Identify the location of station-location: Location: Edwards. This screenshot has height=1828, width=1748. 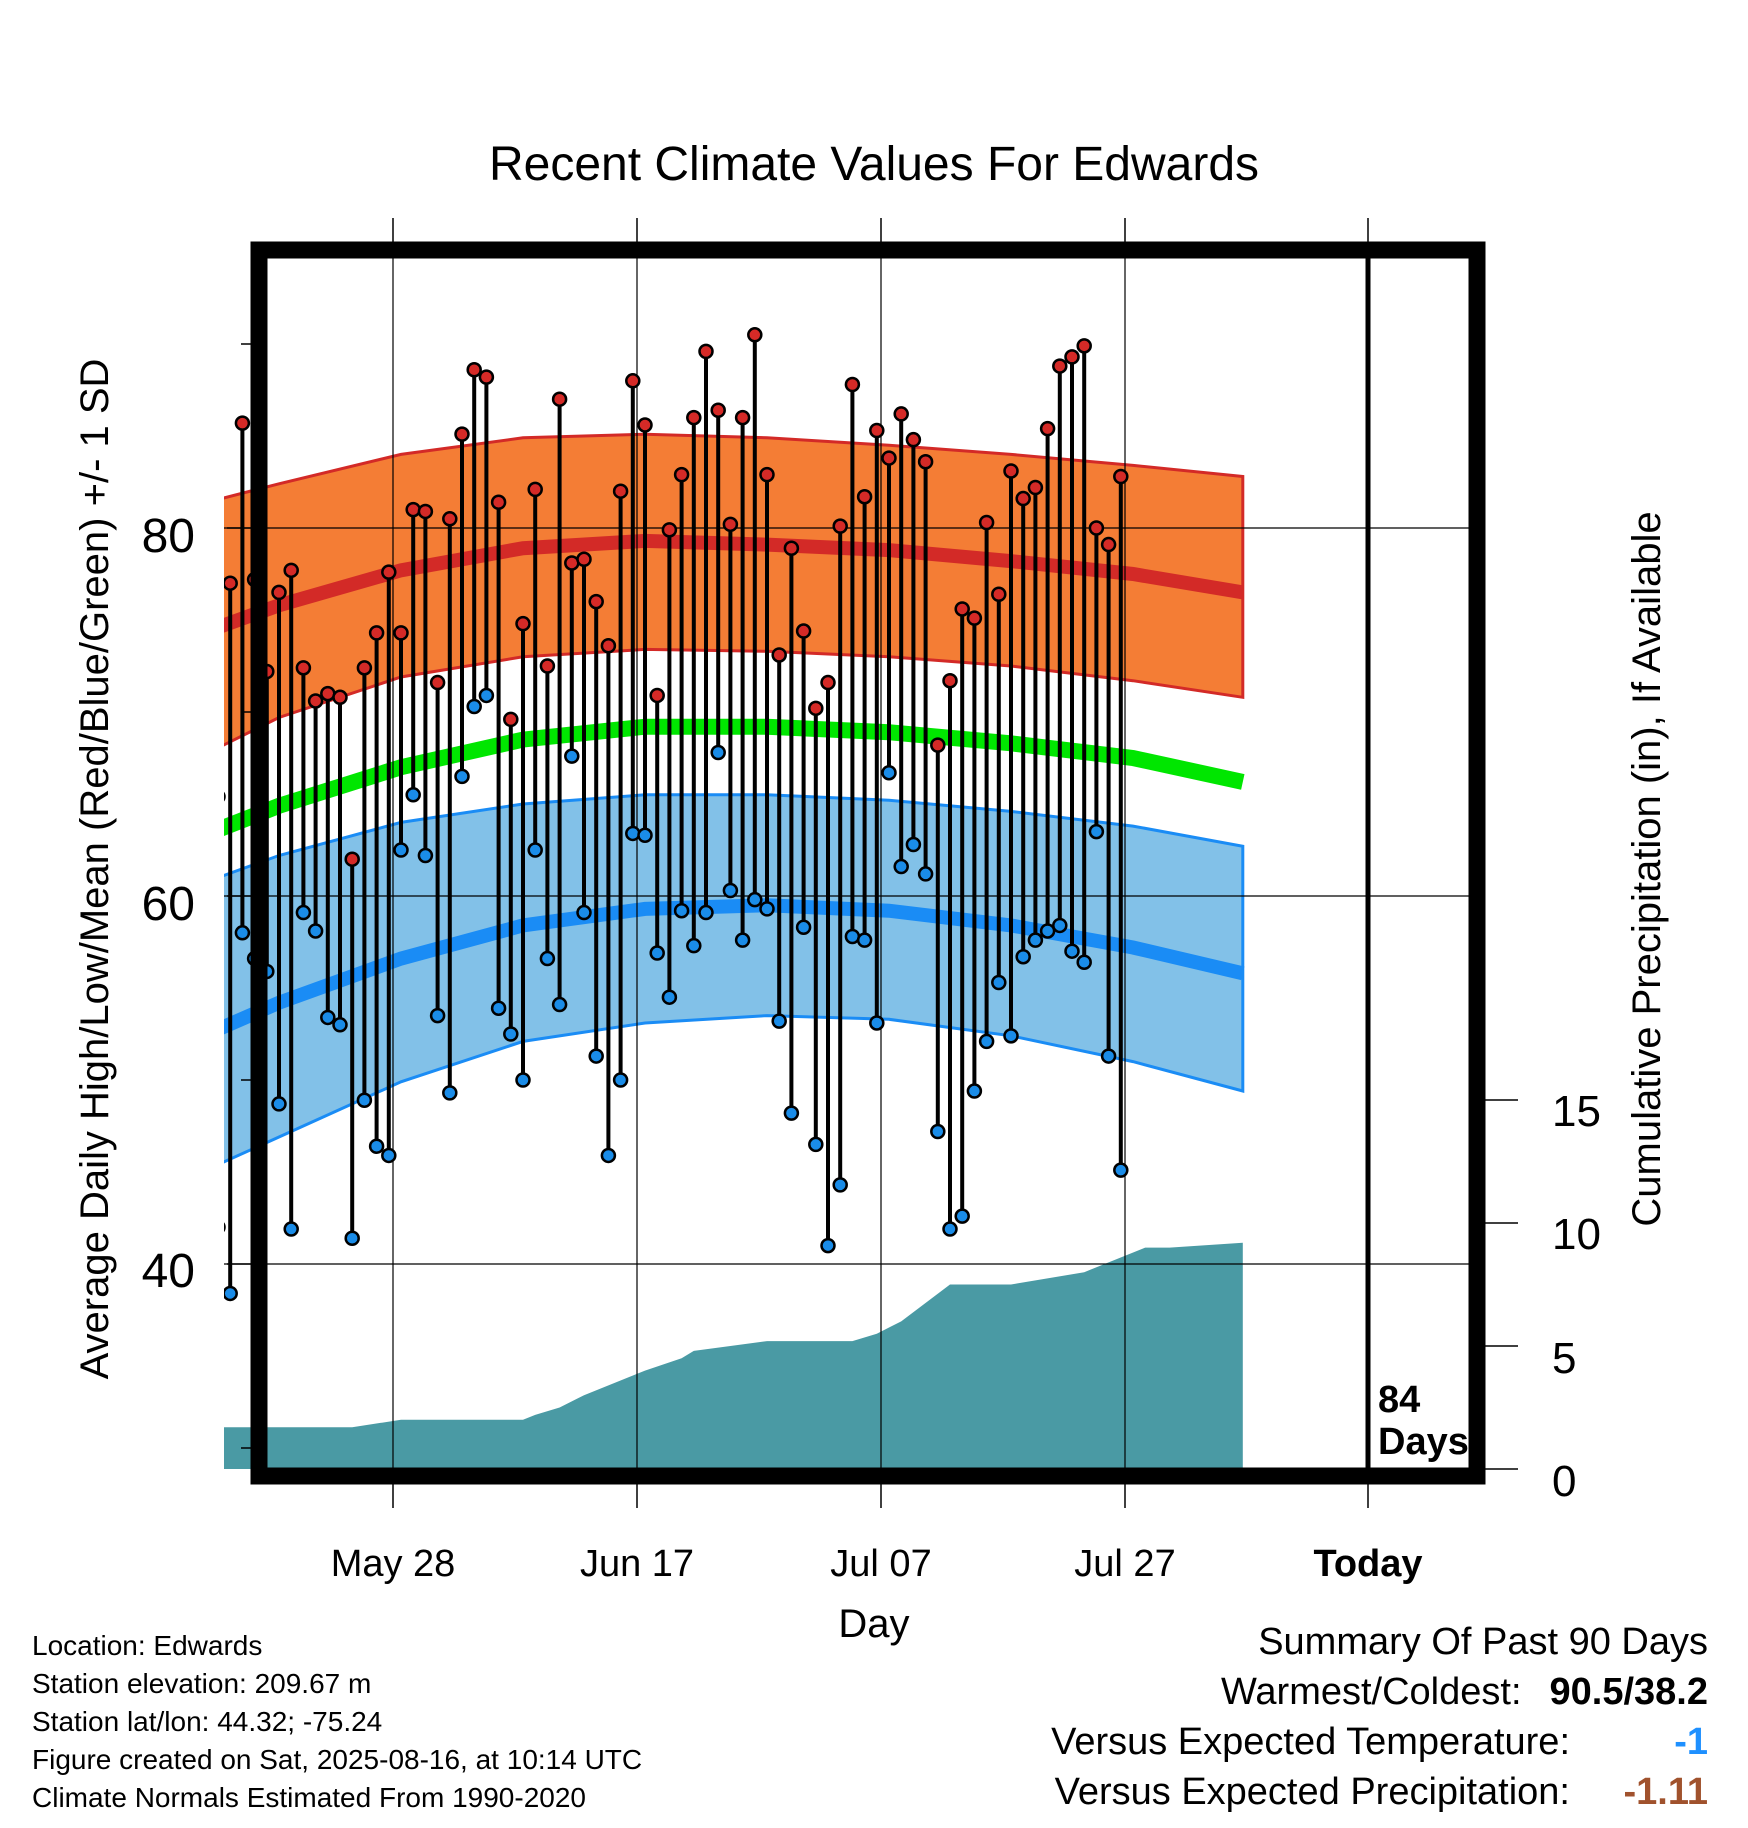
(147, 1645).